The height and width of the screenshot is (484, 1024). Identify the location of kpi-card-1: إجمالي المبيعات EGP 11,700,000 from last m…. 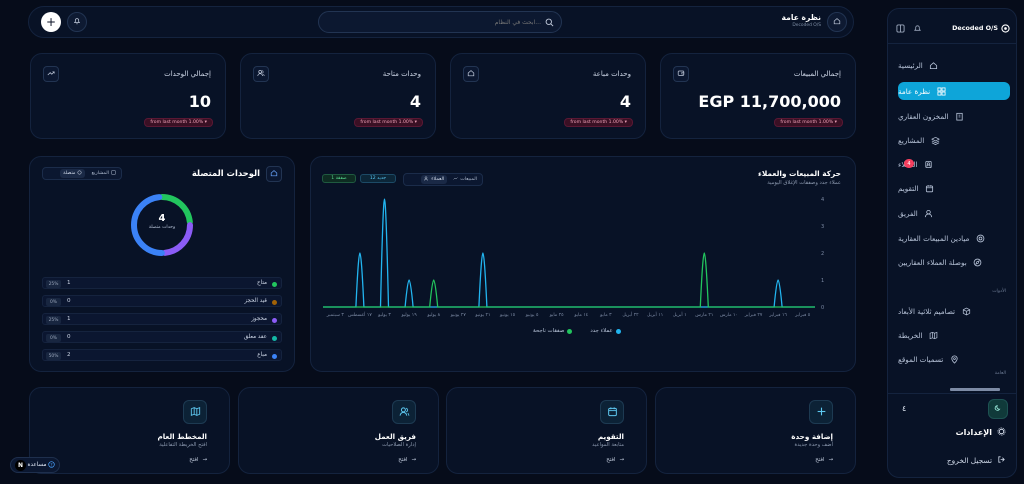
(758, 96).